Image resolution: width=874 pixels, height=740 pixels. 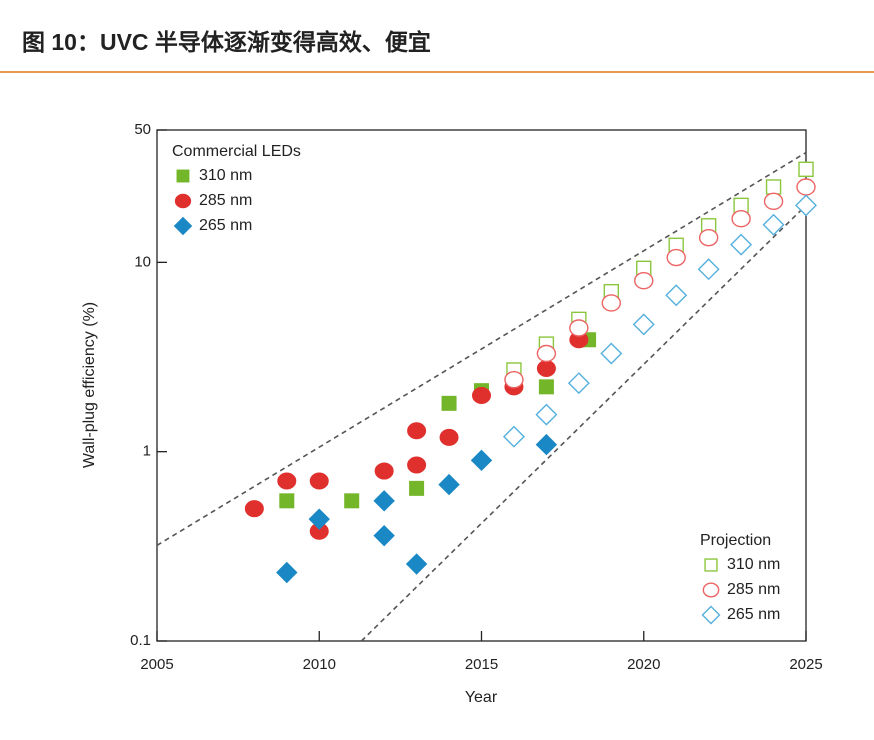 What do you see at coordinates (481, 664) in the screenshot?
I see `x-tick-label: 2015` at bounding box center [481, 664].